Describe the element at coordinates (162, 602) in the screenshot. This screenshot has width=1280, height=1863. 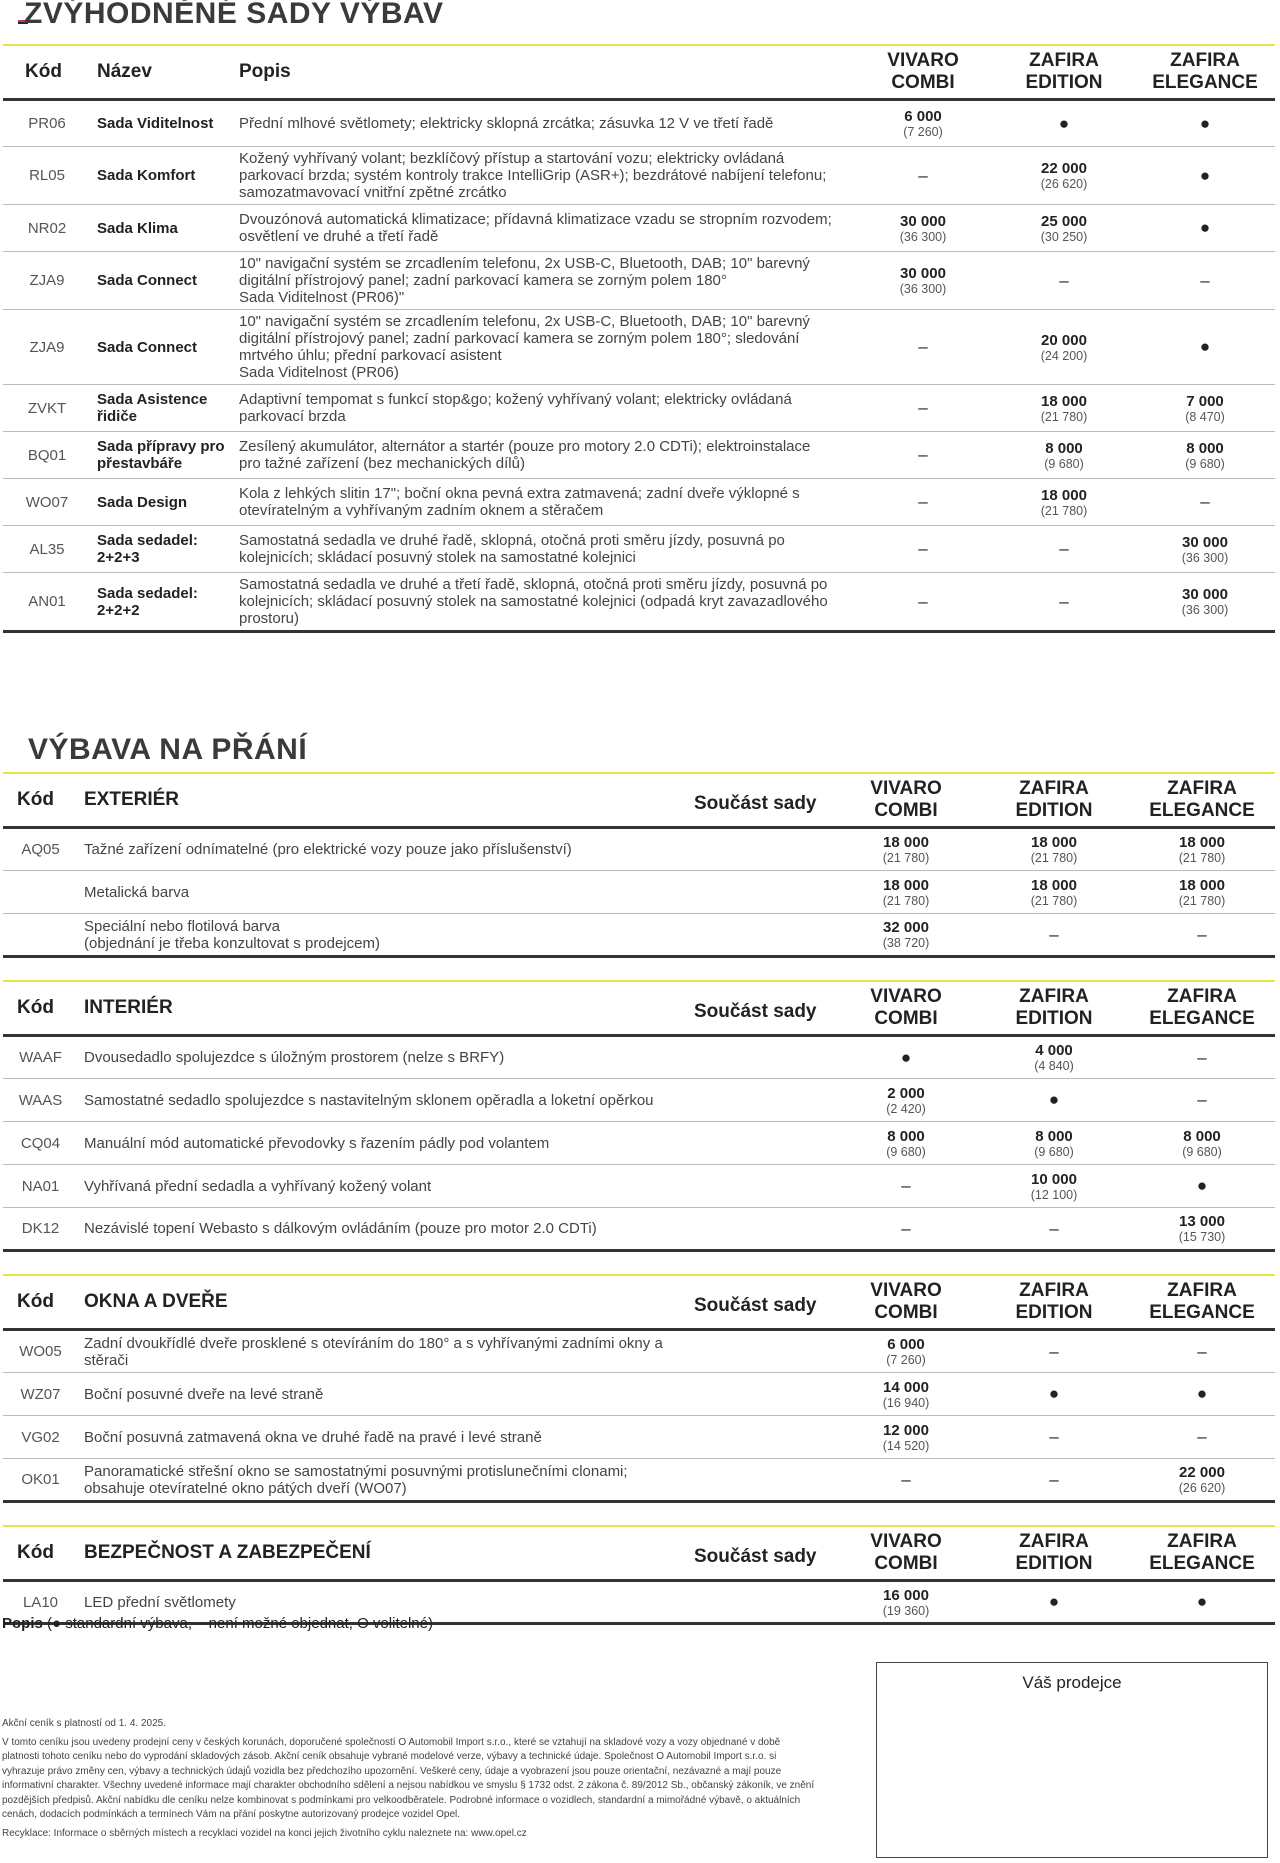
I see `set-name: Sada sedadel: 2+2+2` at that location.